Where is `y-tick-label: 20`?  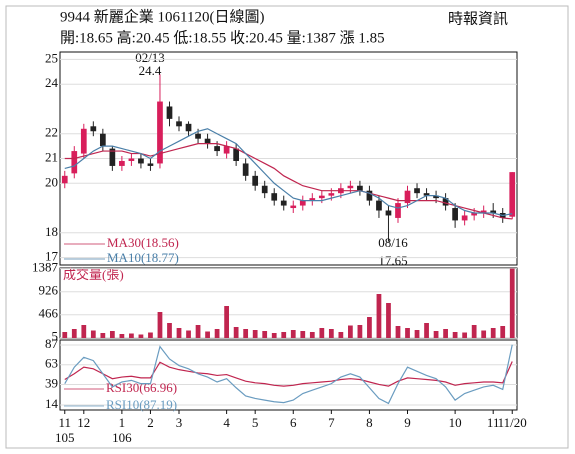
y-tick-label: 20 is located at coordinates (51, 181).